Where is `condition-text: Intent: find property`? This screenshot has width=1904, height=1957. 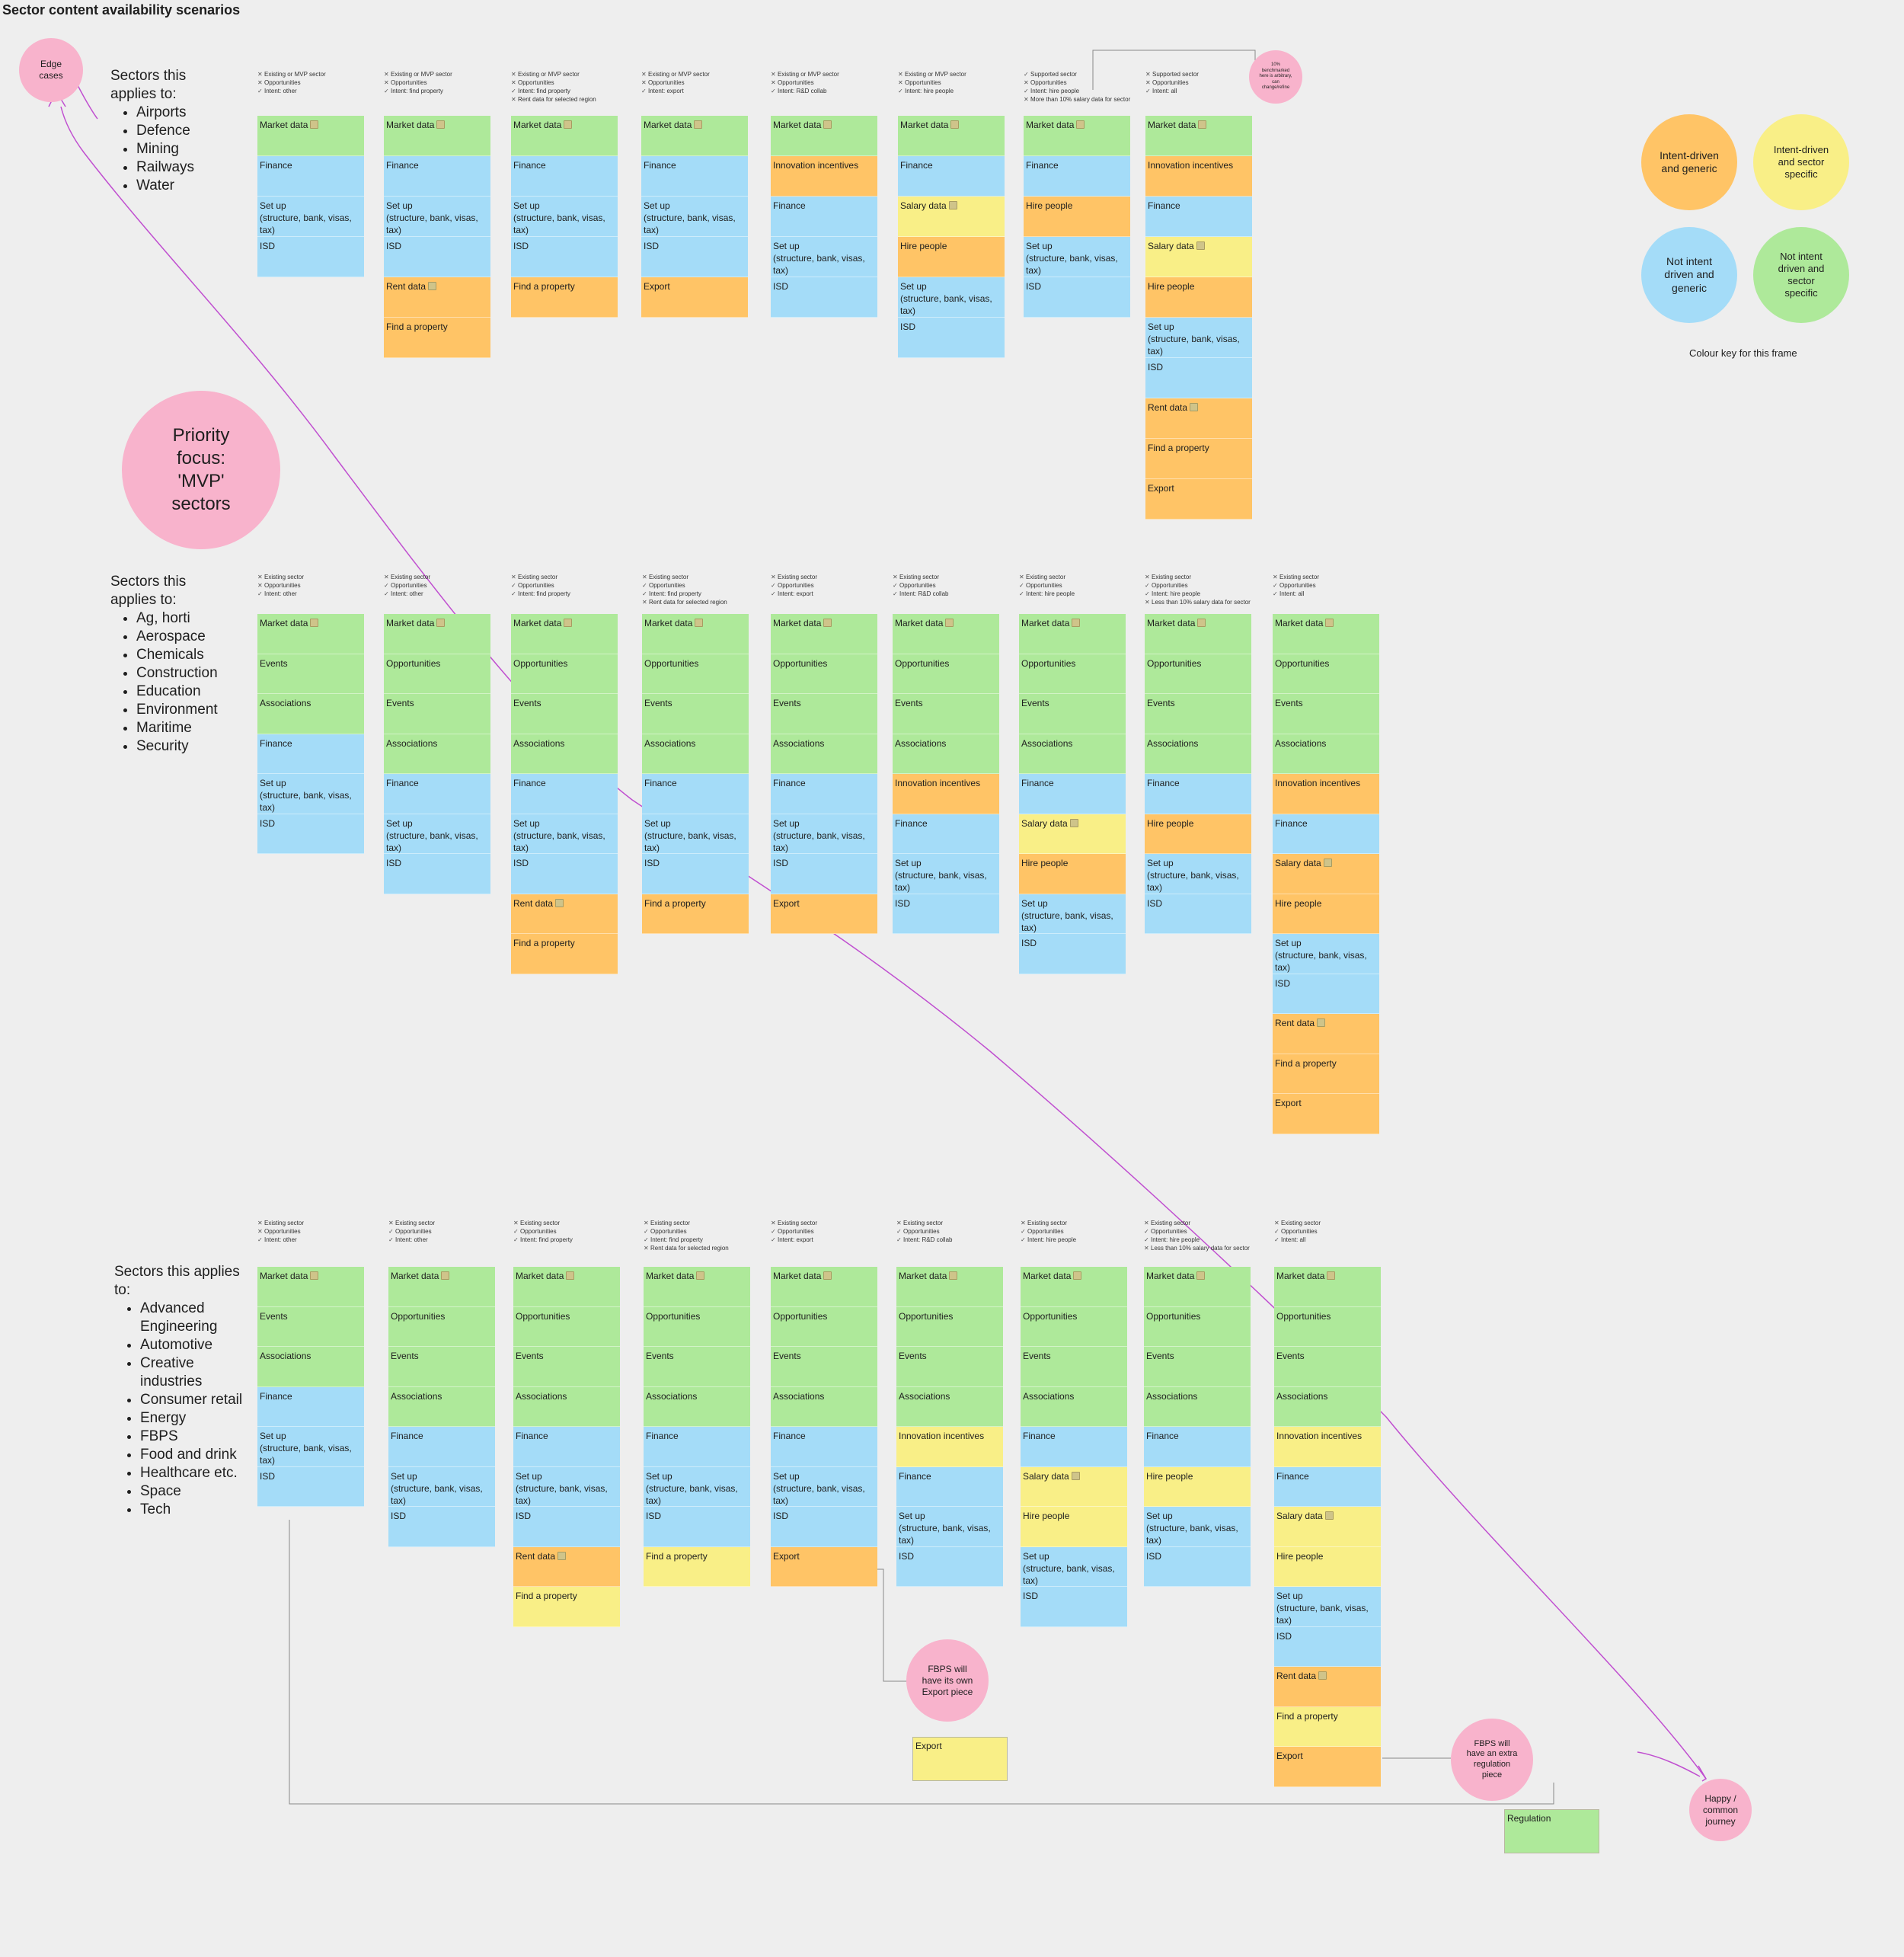 condition-text: Intent: find property is located at coordinates (675, 593).